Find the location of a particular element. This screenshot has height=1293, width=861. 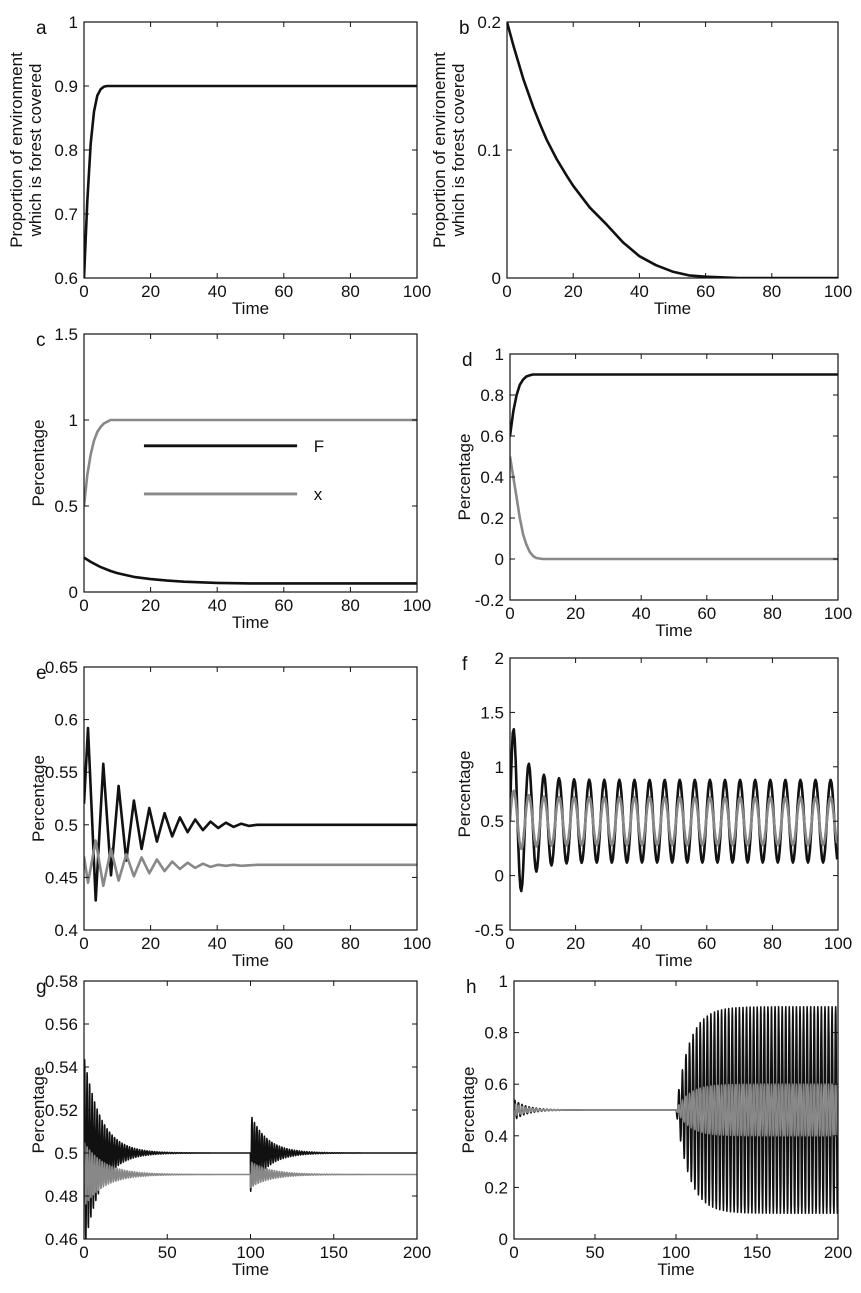

y-tick-label: 0.54 is located at coordinates (61, 1067).